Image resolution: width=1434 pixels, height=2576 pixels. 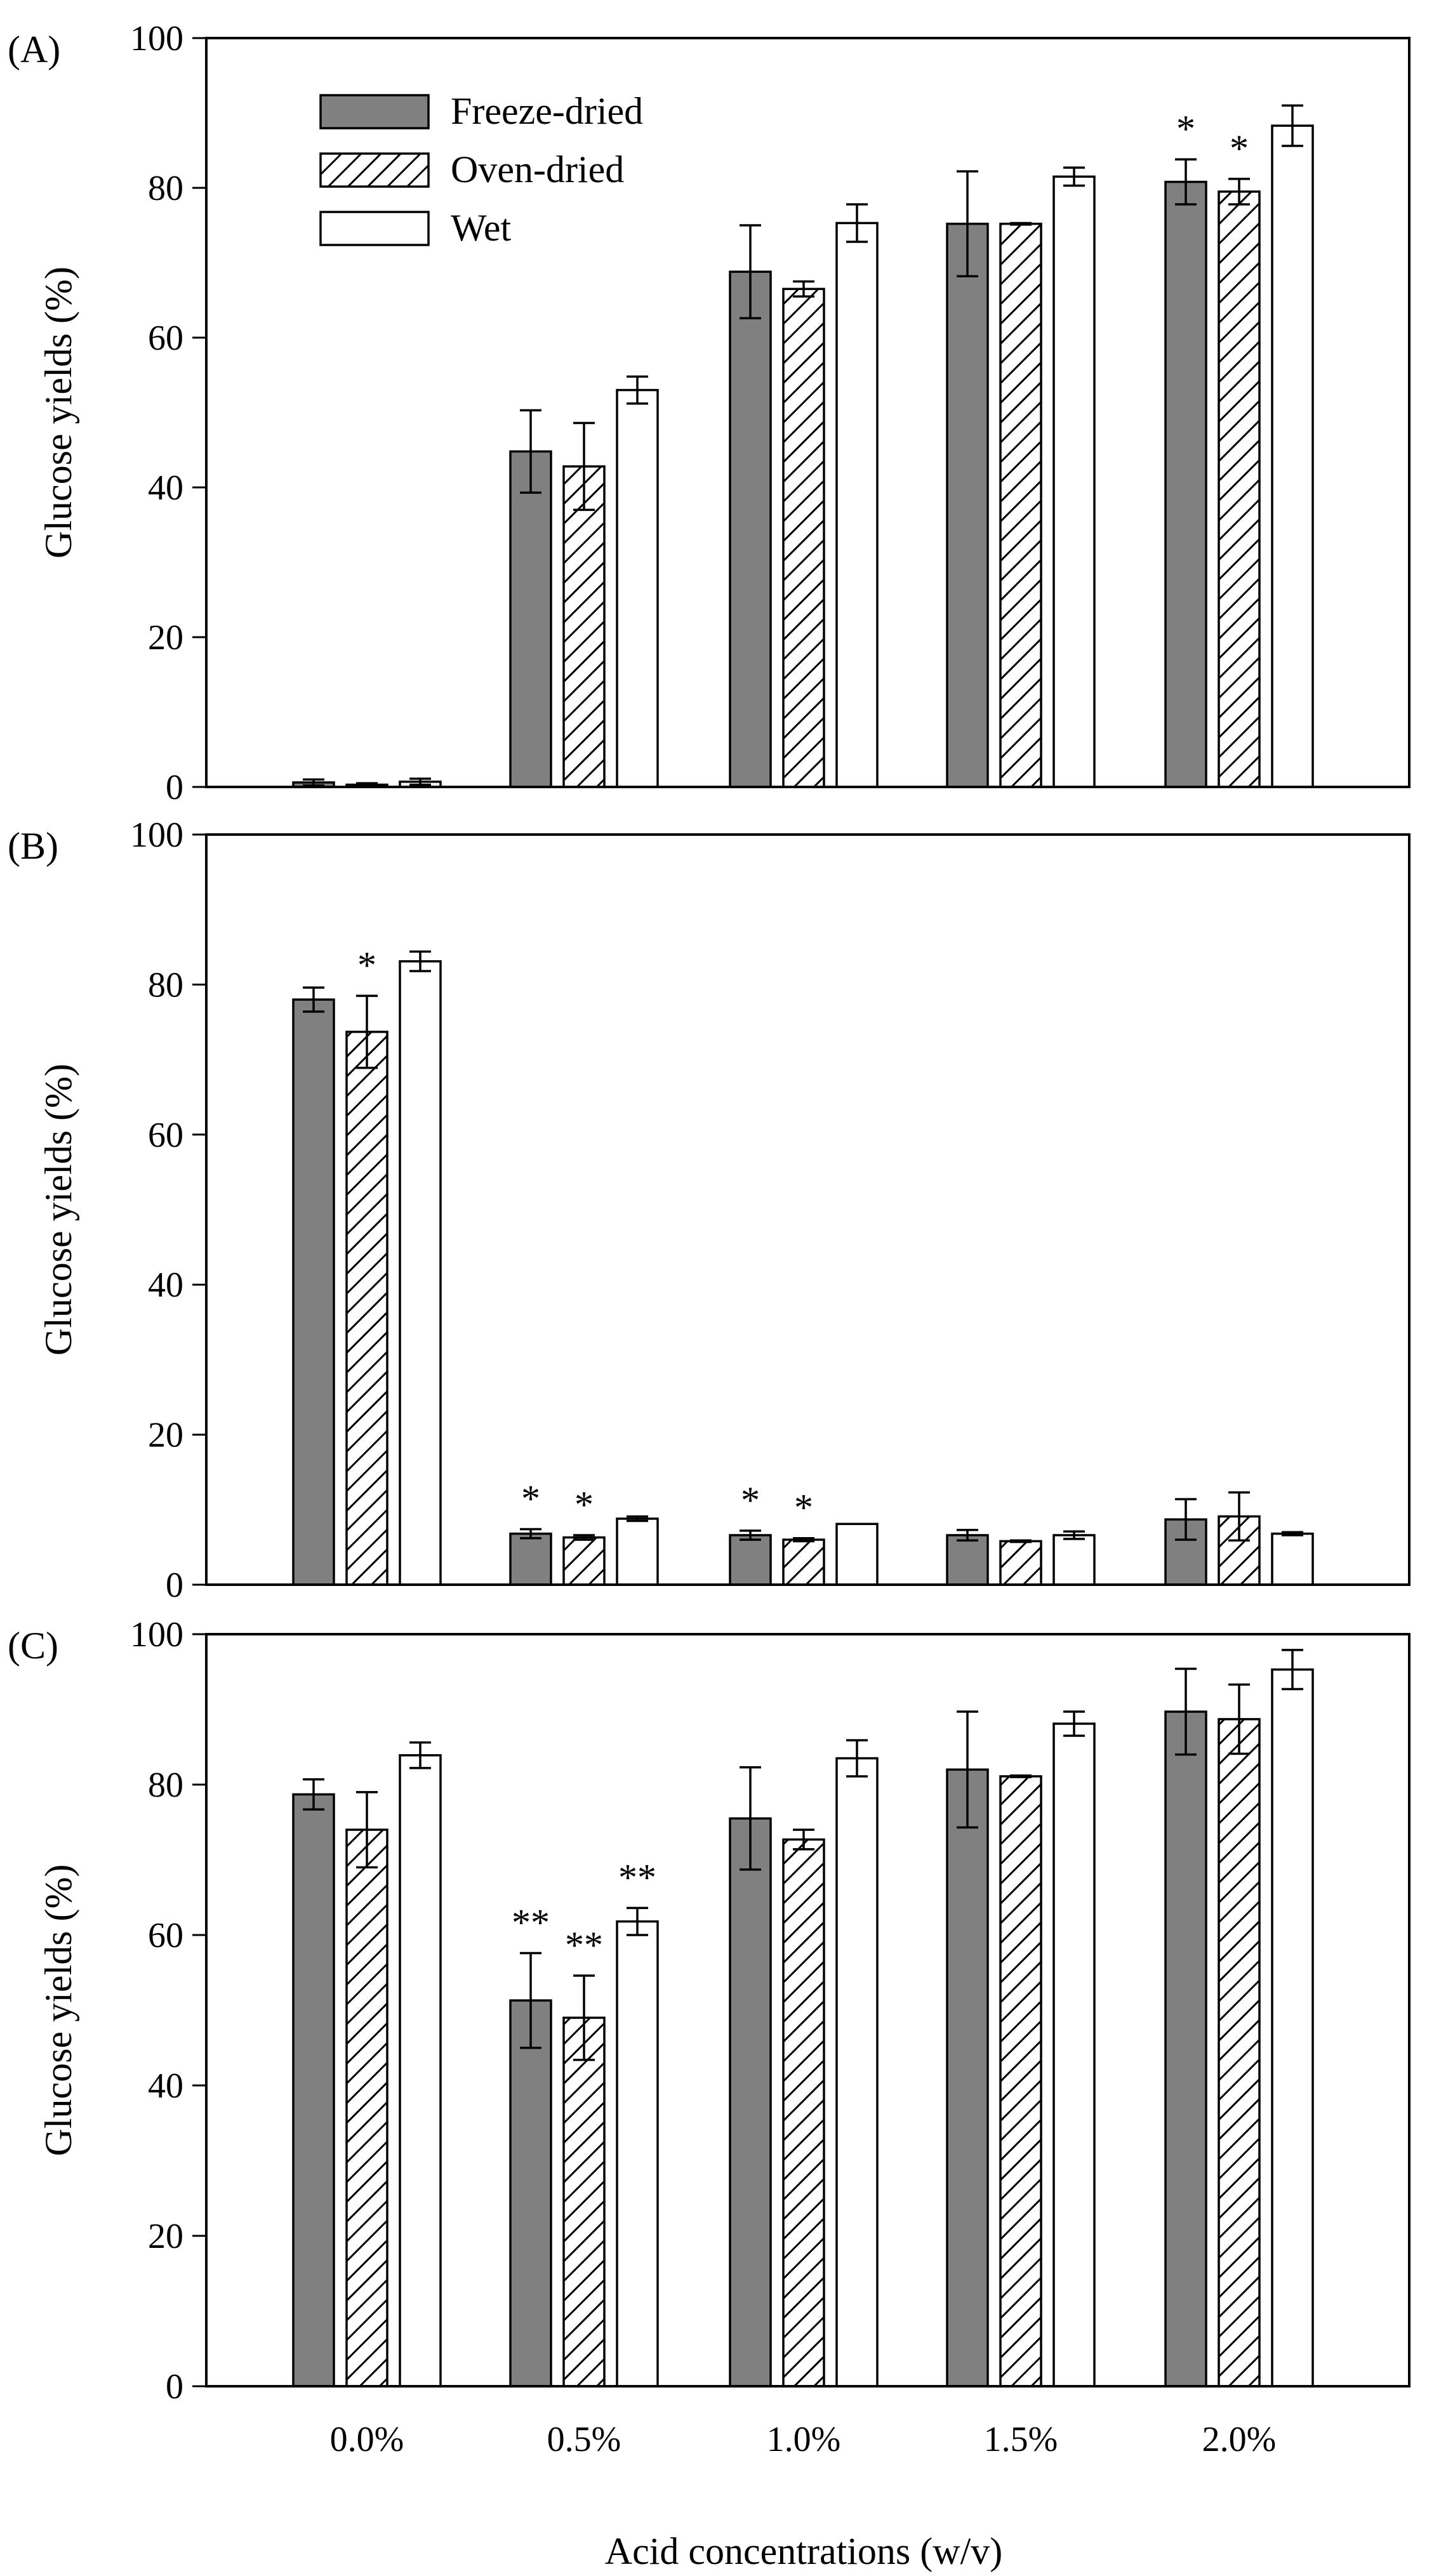 What do you see at coordinates (156, 835) in the screenshot?
I see `panel-b-y-tick-label: 100` at bounding box center [156, 835].